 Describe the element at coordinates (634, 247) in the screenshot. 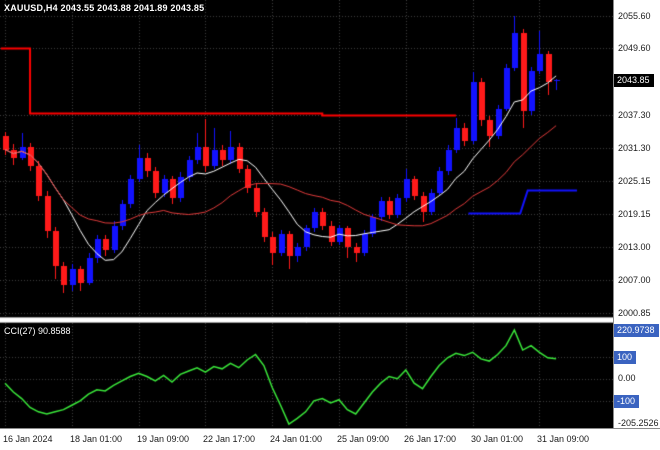

I see `price-axis-label: 2013.00` at that location.